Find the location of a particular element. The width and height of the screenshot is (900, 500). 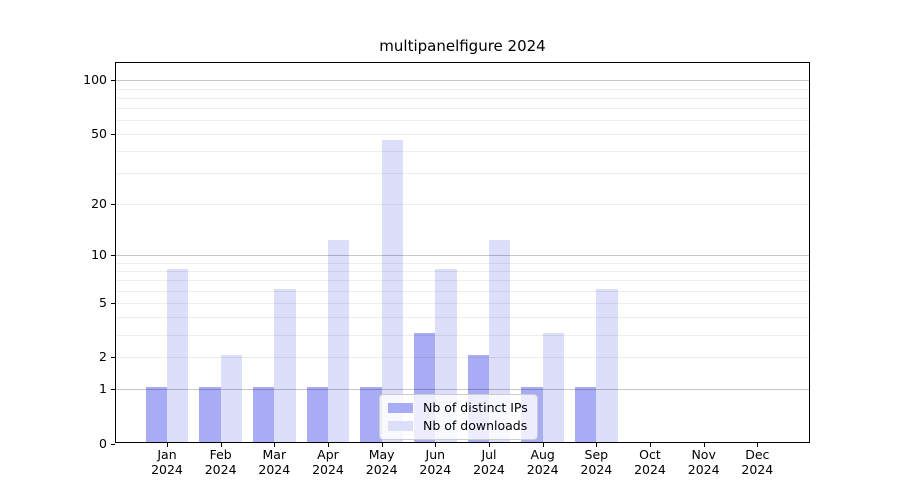

bar-downloads-feb is located at coordinates (231, 398).